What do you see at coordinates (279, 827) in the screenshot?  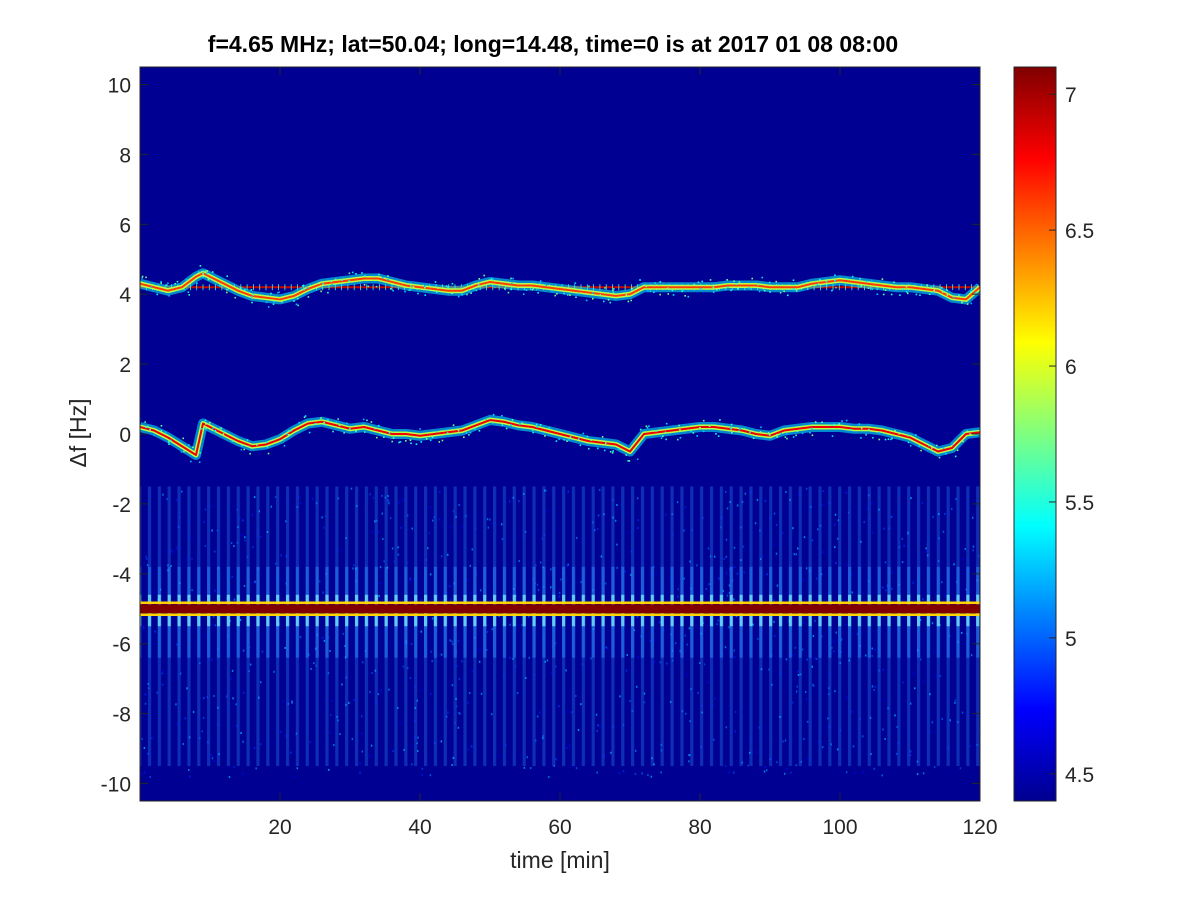 I see `x-tick-label: 20` at bounding box center [279, 827].